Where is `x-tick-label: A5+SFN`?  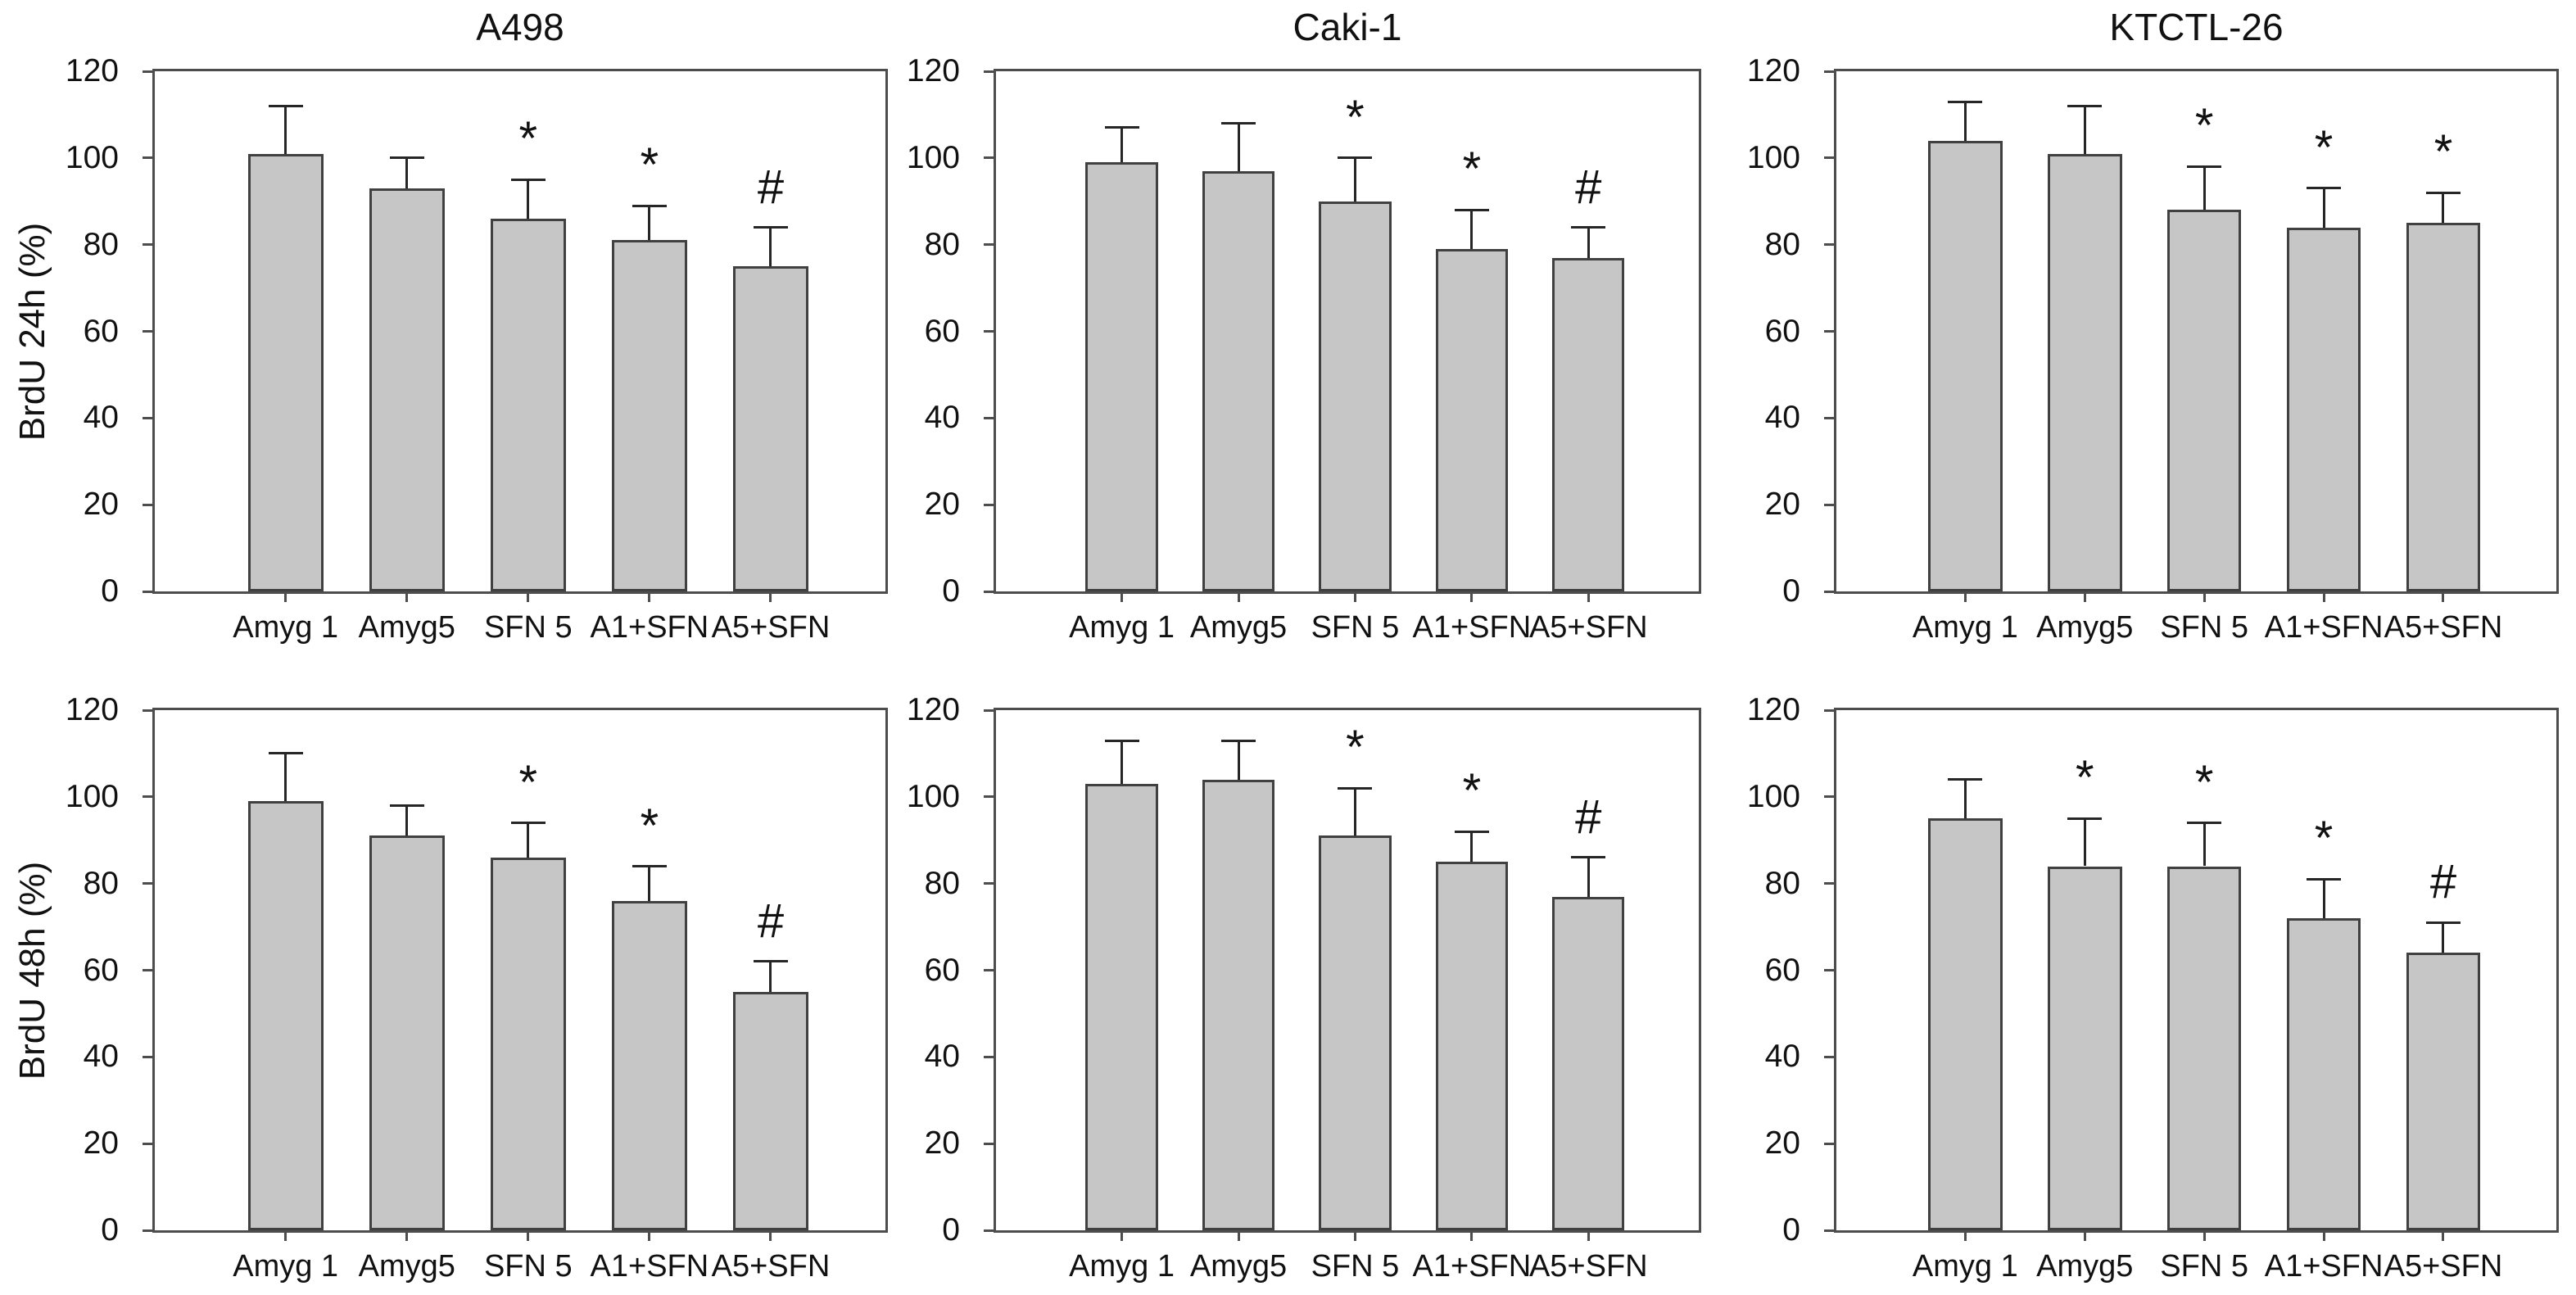 x-tick-label: A5+SFN is located at coordinates (2443, 1267).